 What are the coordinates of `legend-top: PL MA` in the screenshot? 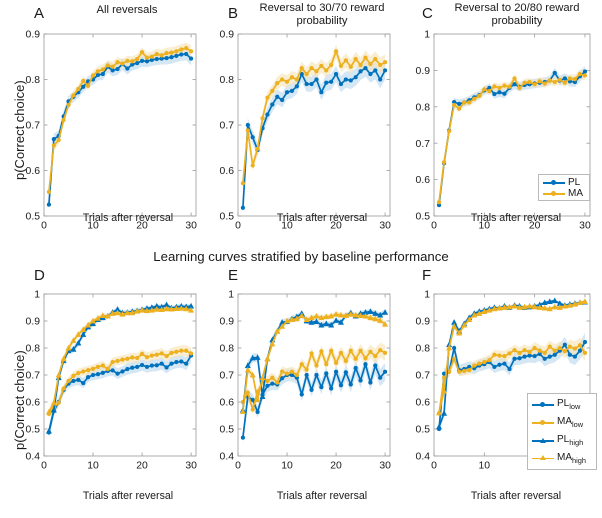 It's located at (564, 187).